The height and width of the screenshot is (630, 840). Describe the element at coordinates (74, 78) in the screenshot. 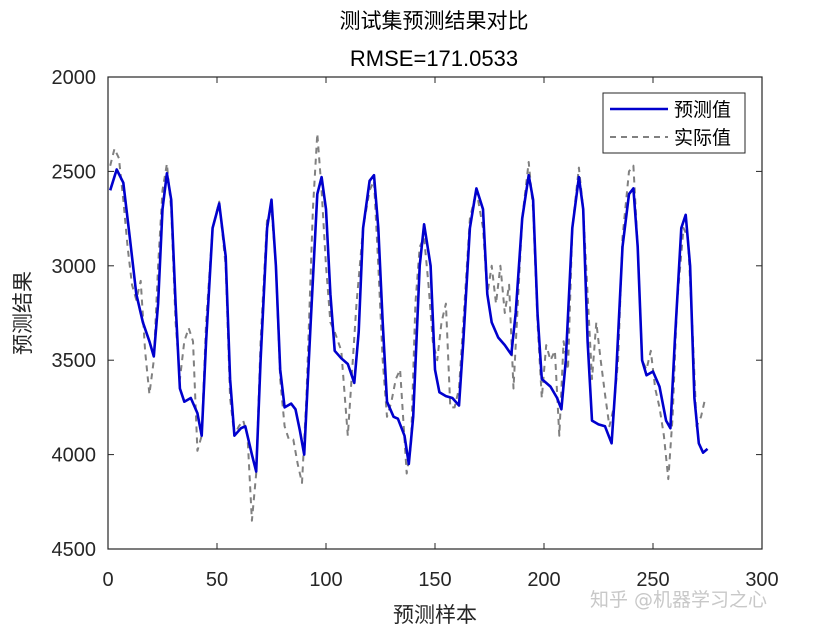

I see `y-tick-label: 2000` at that location.